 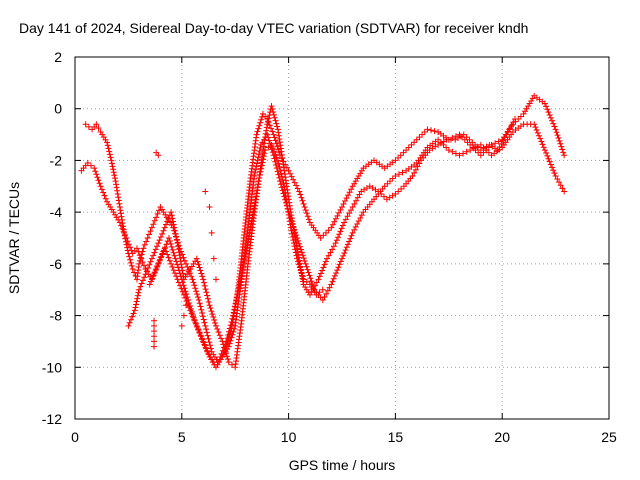 I want to click on y-tick-label: 2, so click(x=58, y=57).